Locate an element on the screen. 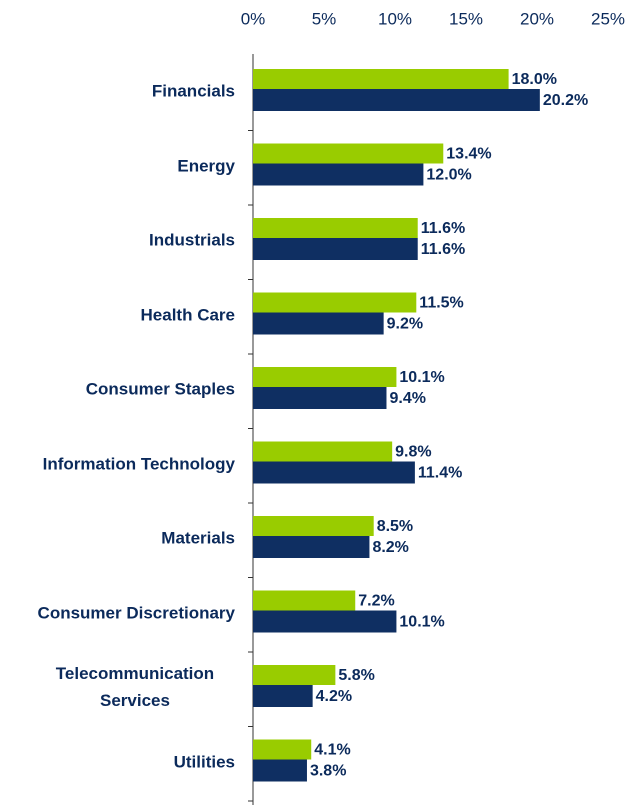 This screenshot has width=630, height=805. category-label: Information Technology is located at coordinates (138, 464).